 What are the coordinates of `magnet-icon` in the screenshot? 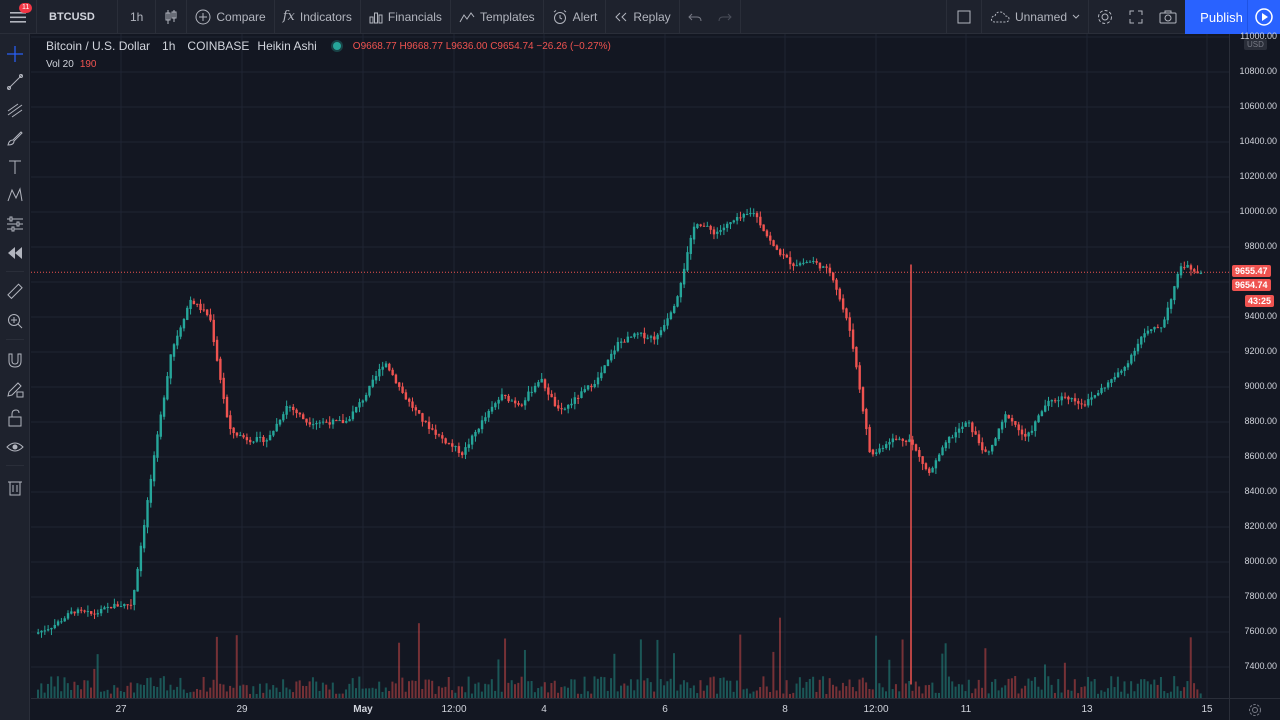 It's located at (15, 360).